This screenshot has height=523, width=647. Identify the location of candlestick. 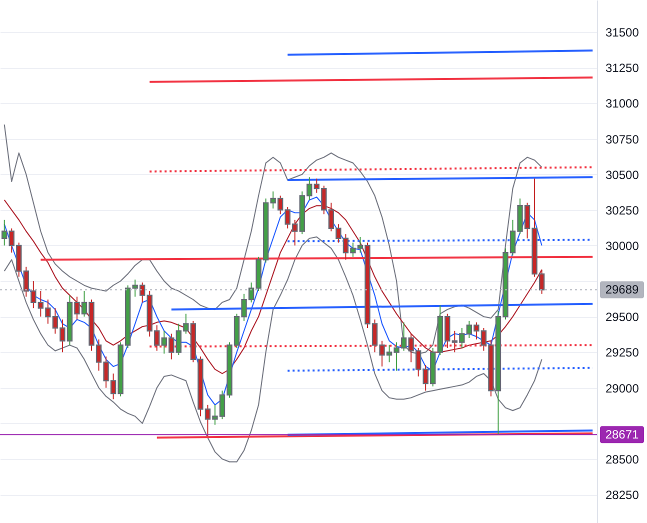
(5, 232).